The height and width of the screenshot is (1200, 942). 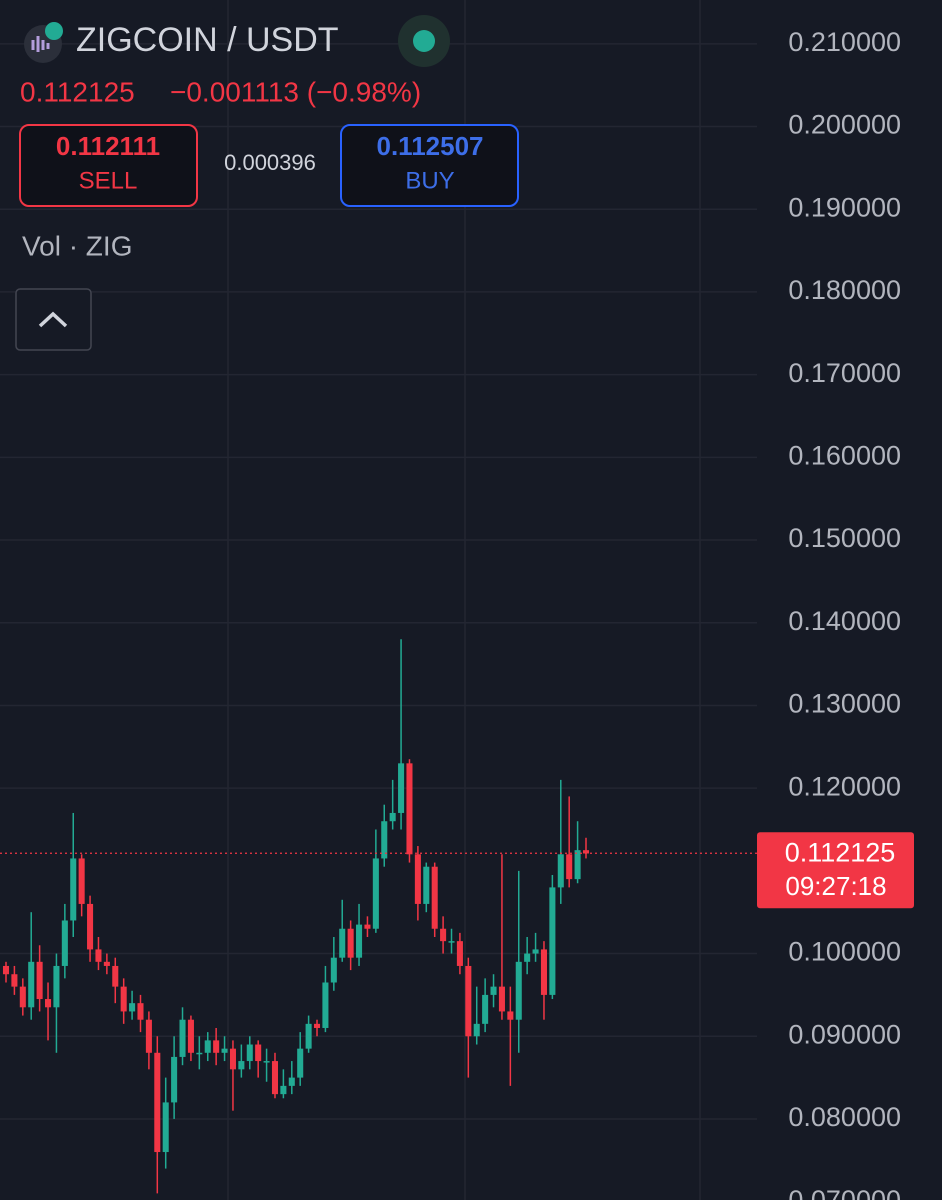 What do you see at coordinates (270, 162) in the screenshot?
I see `spread: 0.000396` at bounding box center [270, 162].